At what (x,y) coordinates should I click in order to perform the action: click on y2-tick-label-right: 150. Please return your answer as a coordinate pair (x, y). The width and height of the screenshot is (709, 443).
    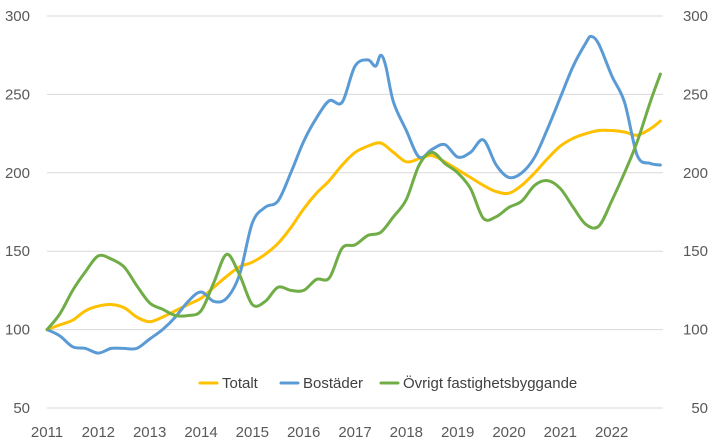
    Looking at the image, I should click on (695, 251).